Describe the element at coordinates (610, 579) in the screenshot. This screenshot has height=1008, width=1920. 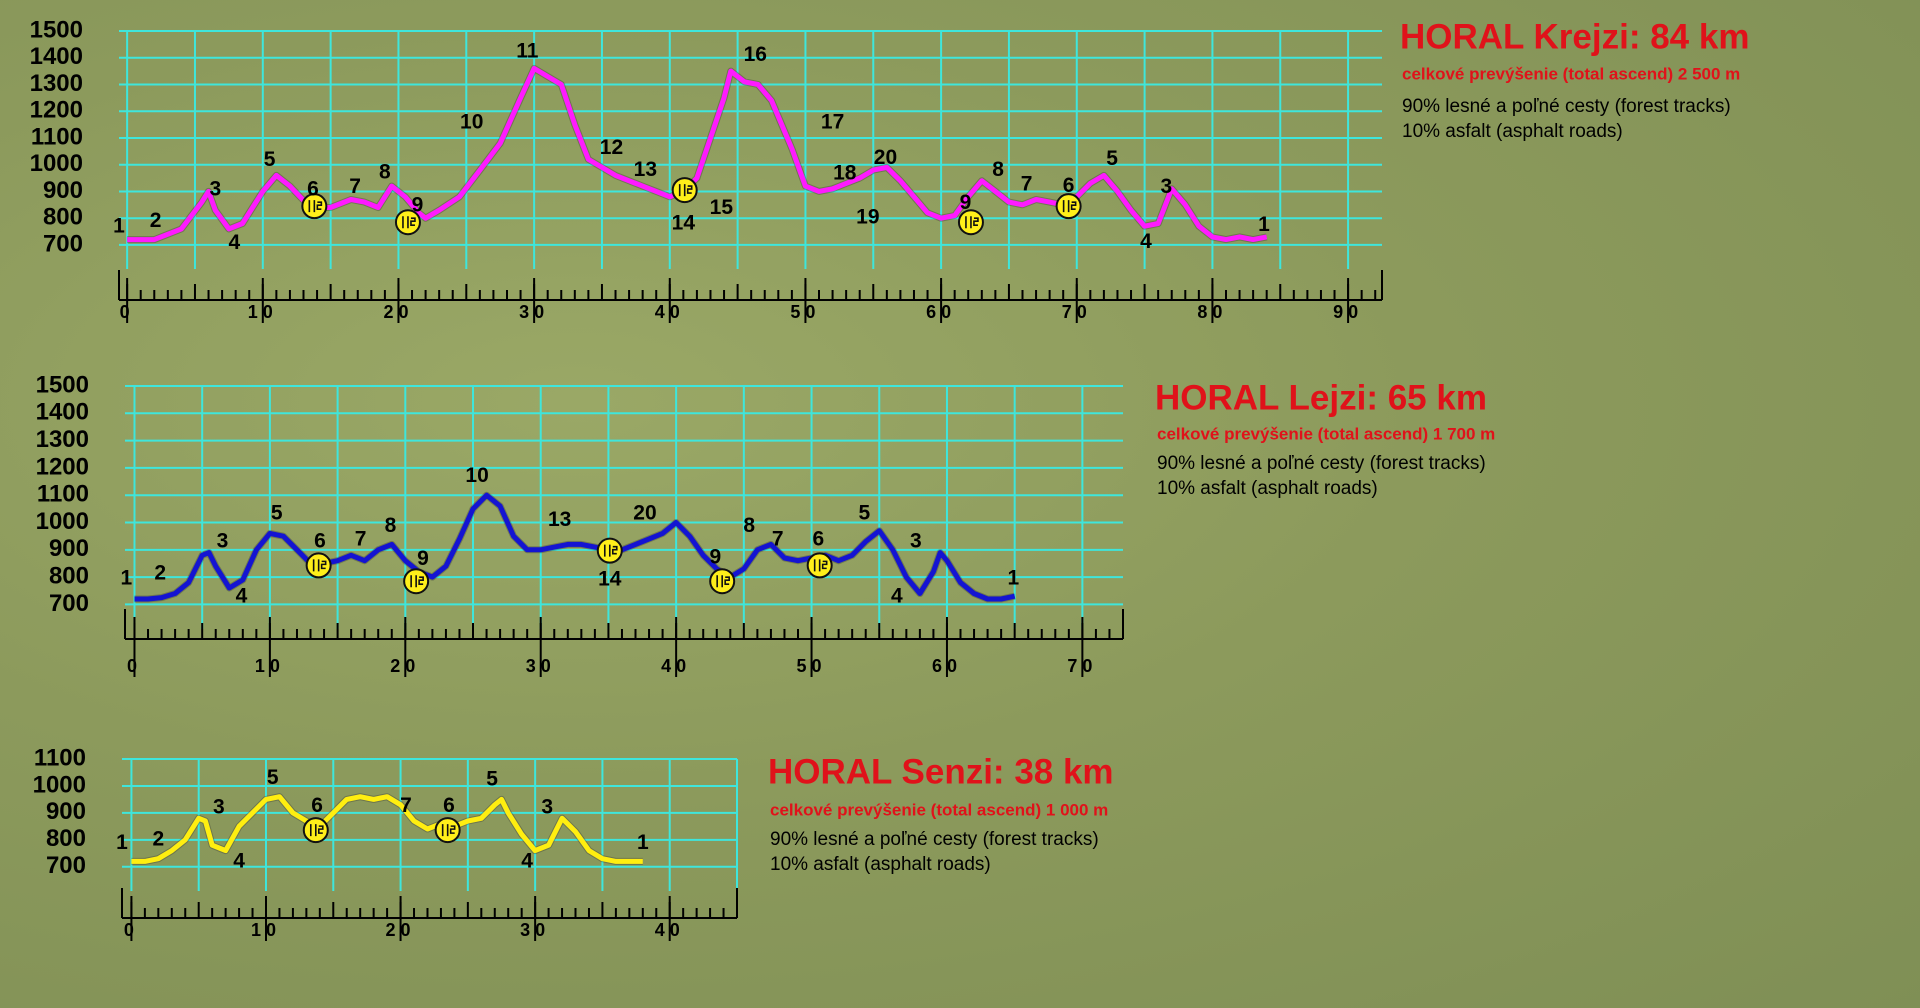
I see `checkpoint-label: 14` at that location.